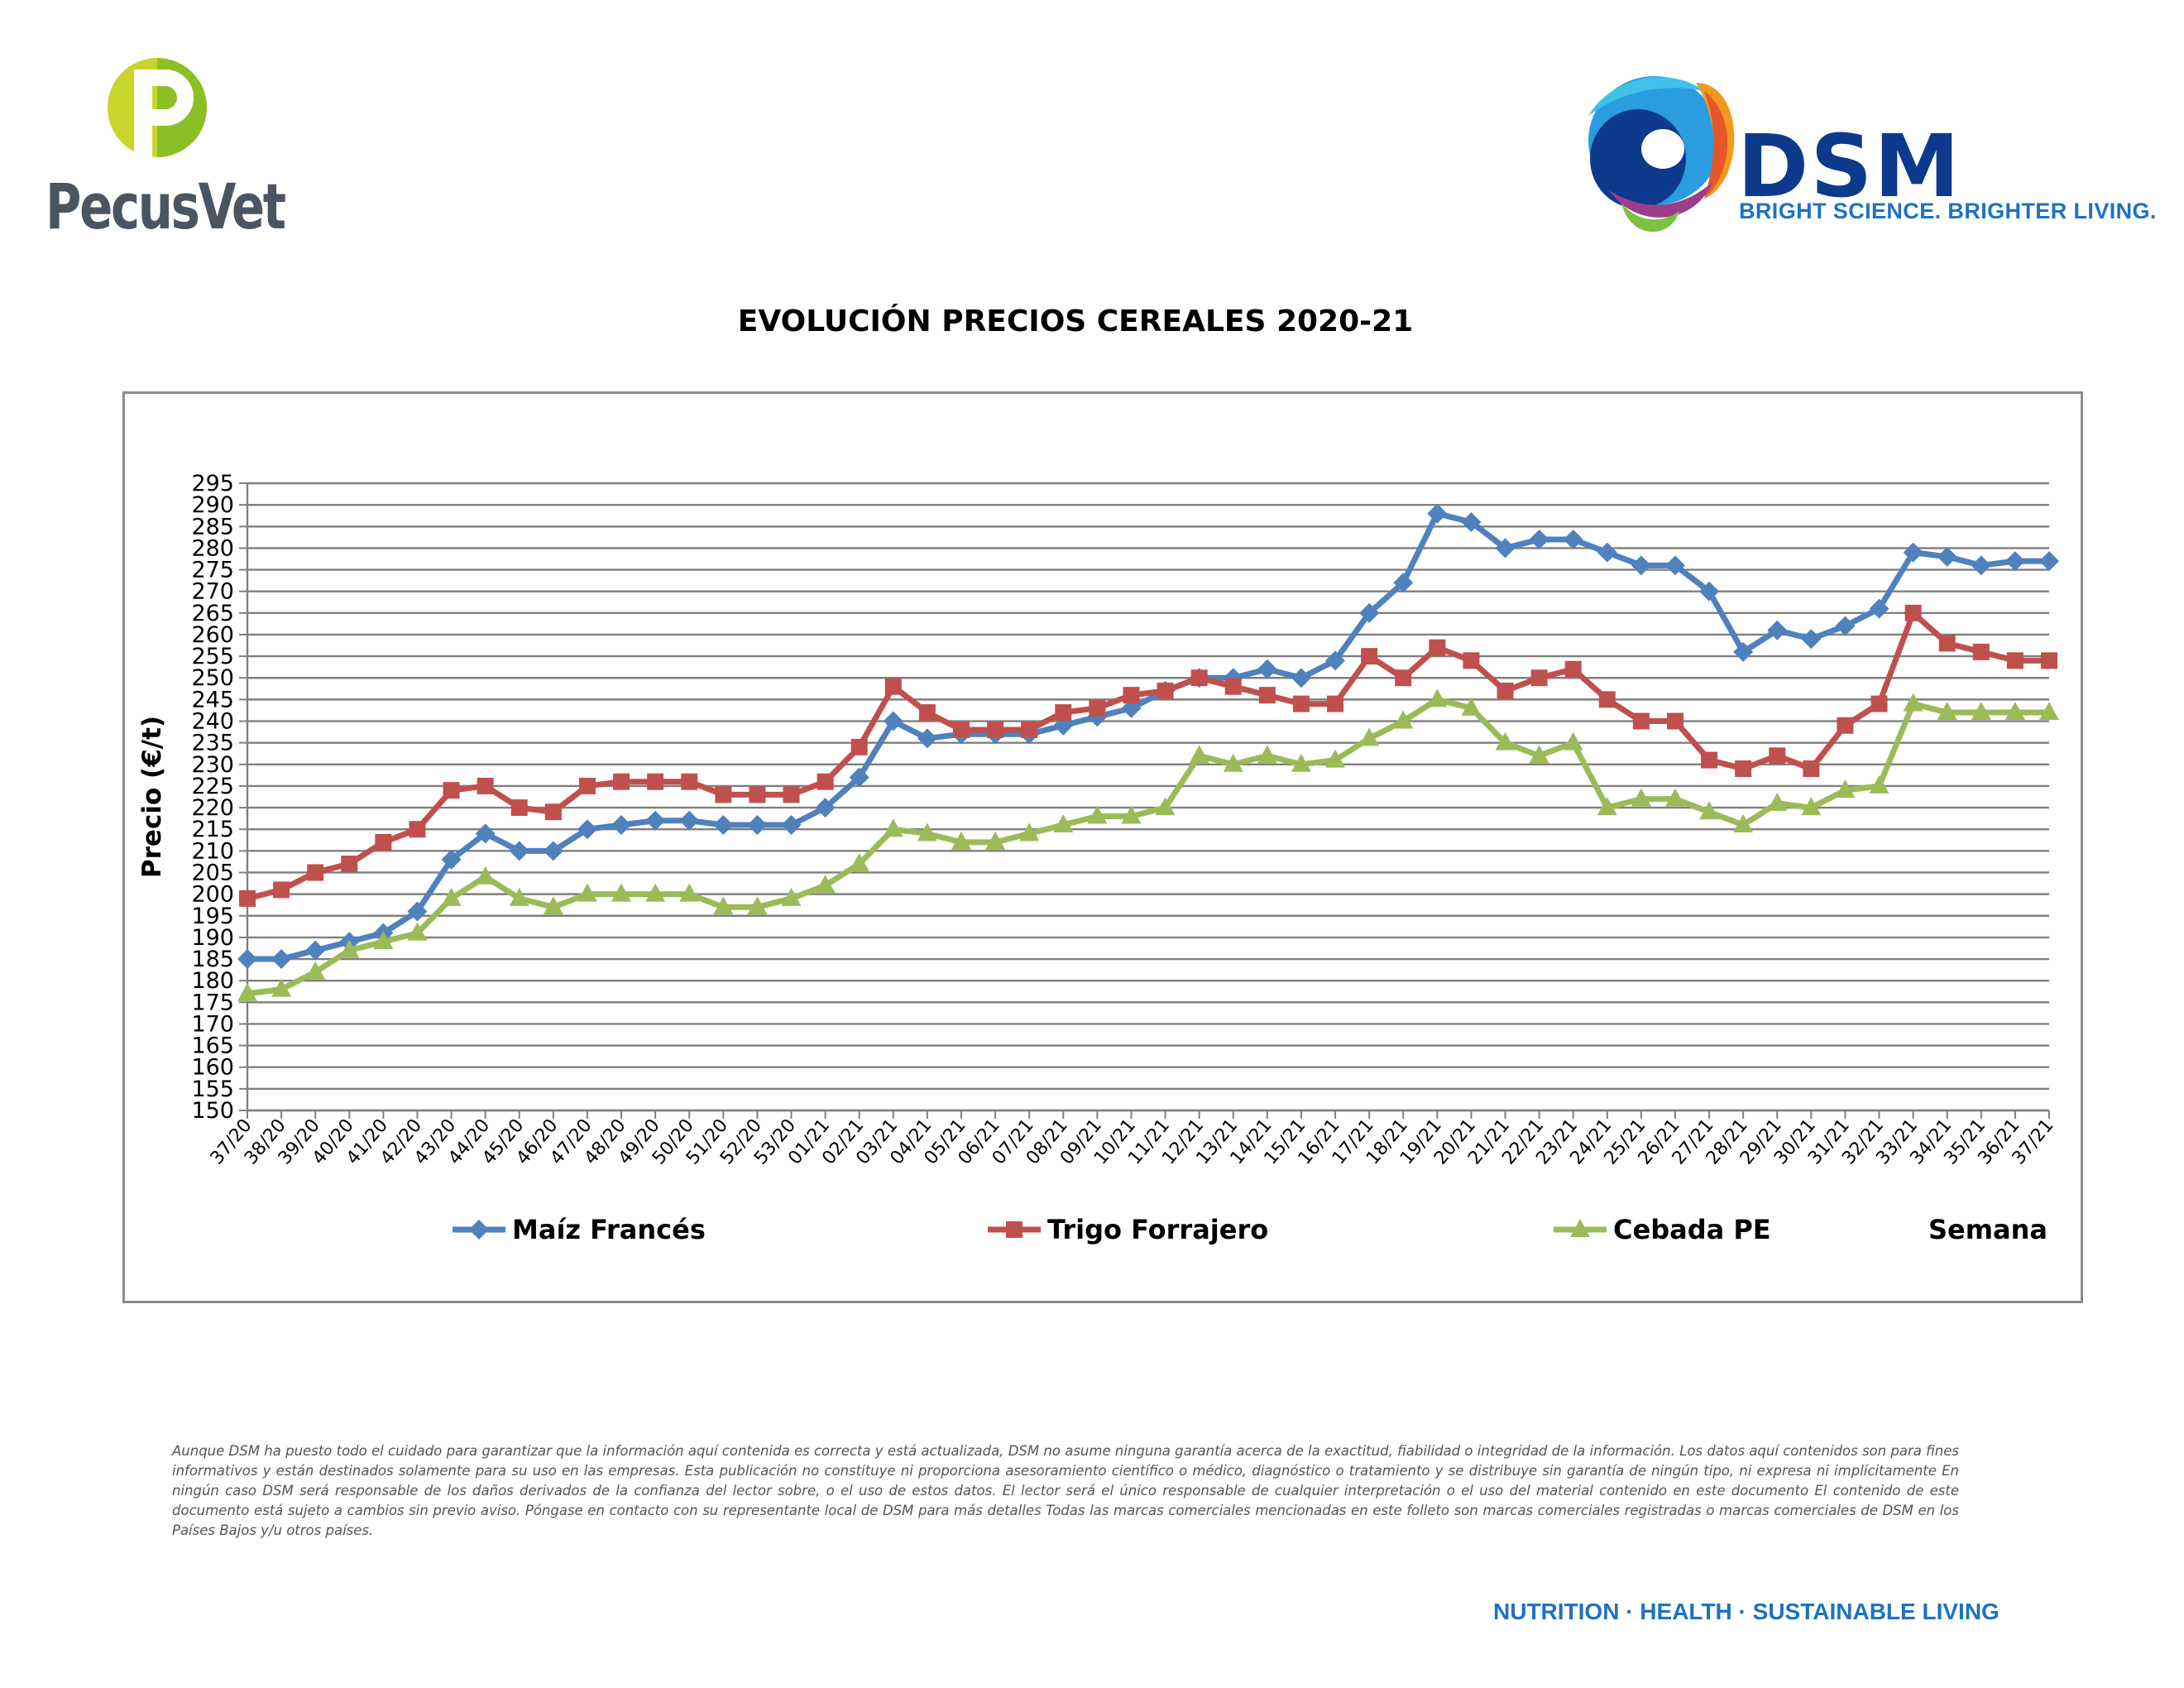 This screenshot has height=1688, width=2184. What do you see at coordinates (609, 1229) in the screenshot?
I see `legend-label: Maíz Francés` at bounding box center [609, 1229].